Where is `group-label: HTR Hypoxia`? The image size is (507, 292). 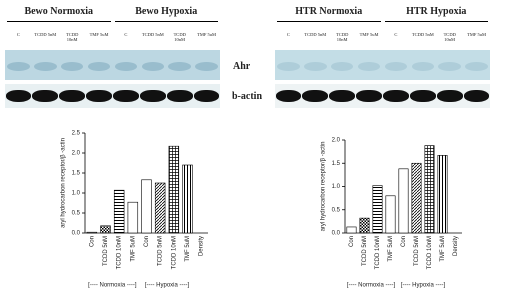
group-label: HTR Hypoxia is located at coordinates (436, 14).